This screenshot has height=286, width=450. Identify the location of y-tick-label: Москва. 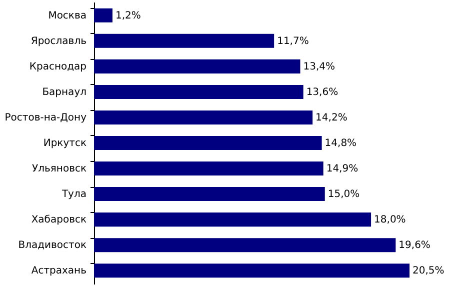
(67, 16).